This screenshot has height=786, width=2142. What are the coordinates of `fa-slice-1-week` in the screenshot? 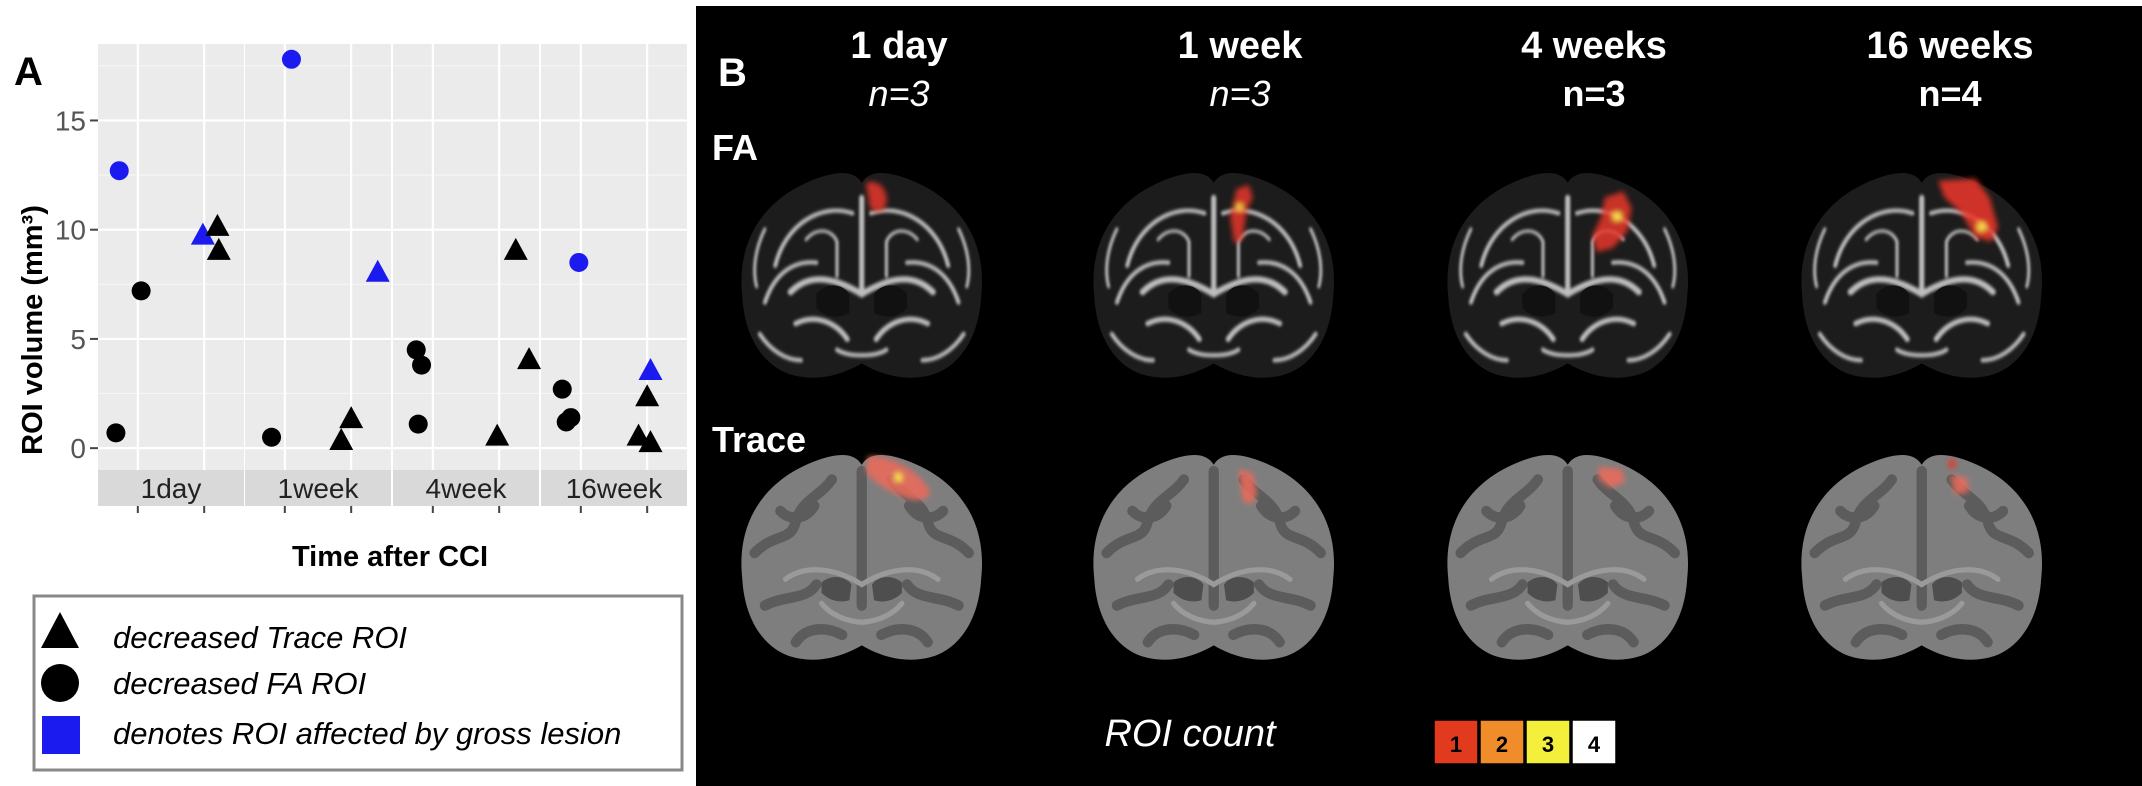 It's located at (1213, 275).